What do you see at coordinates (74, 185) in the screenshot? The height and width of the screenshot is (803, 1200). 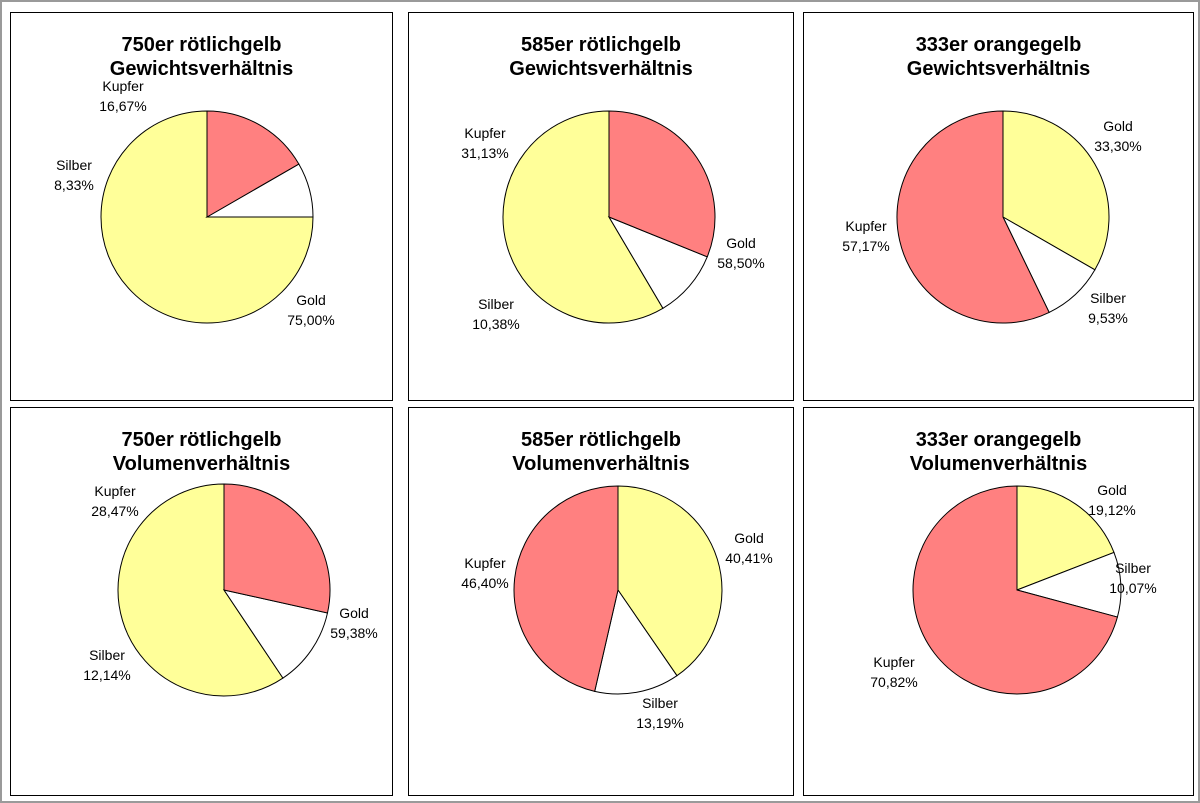 I see `slice-value-label: 8,33%` at bounding box center [74, 185].